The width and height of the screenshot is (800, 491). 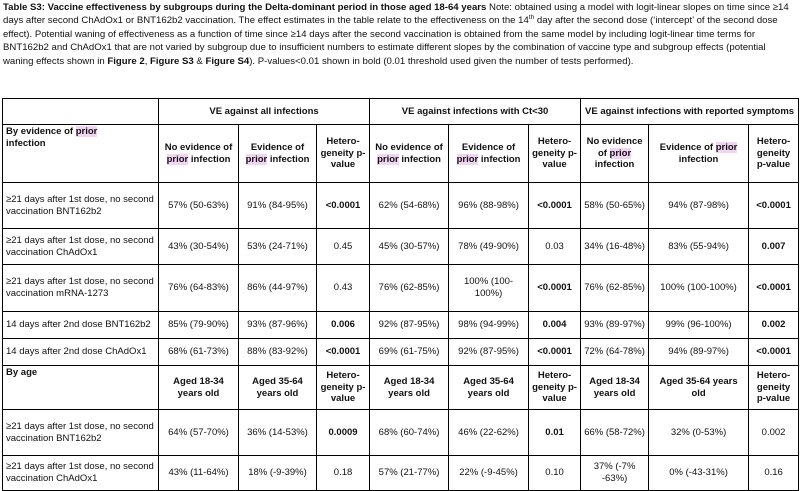 I want to click on ve-cell: 83% (55-94%), so click(x=699, y=246).